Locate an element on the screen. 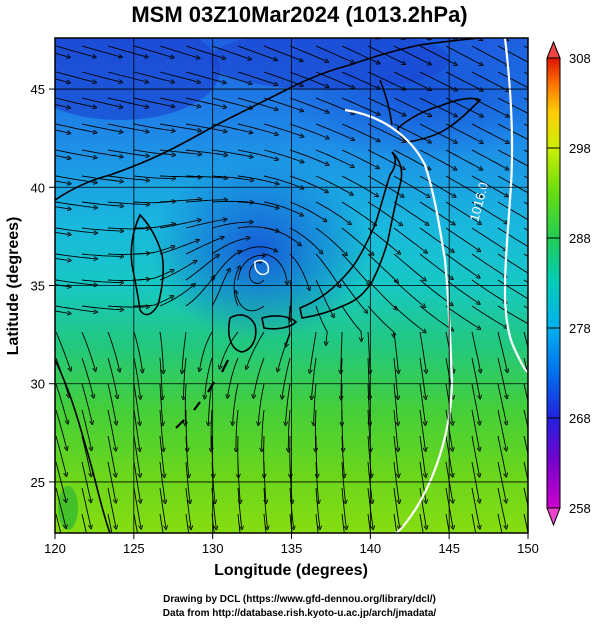 This screenshot has height=625, width=599. colorbar-tick-label: 278 is located at coordinates (580, 328).